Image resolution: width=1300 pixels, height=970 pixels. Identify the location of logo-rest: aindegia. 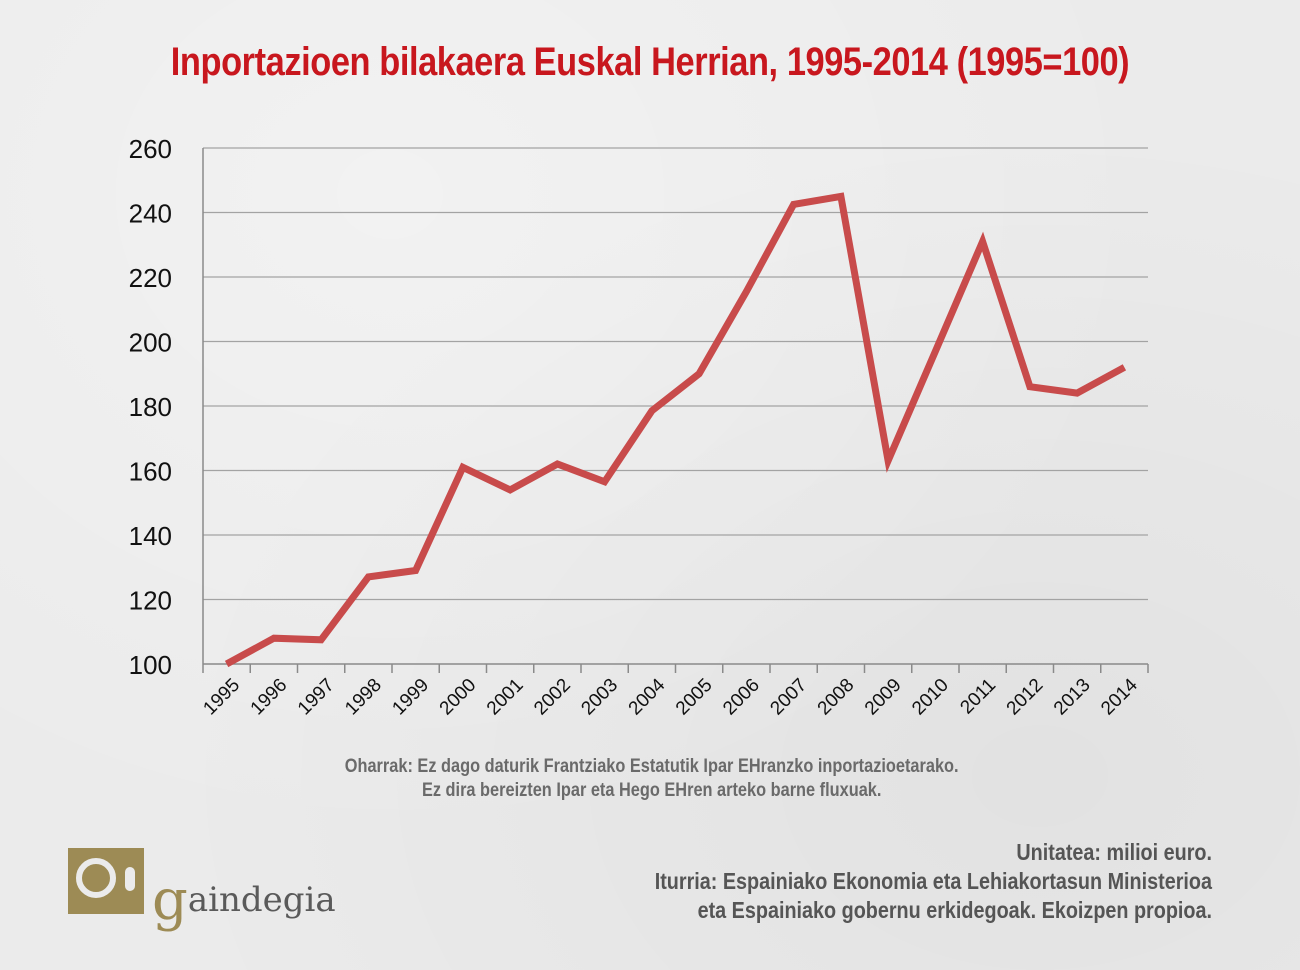
(261, 900).